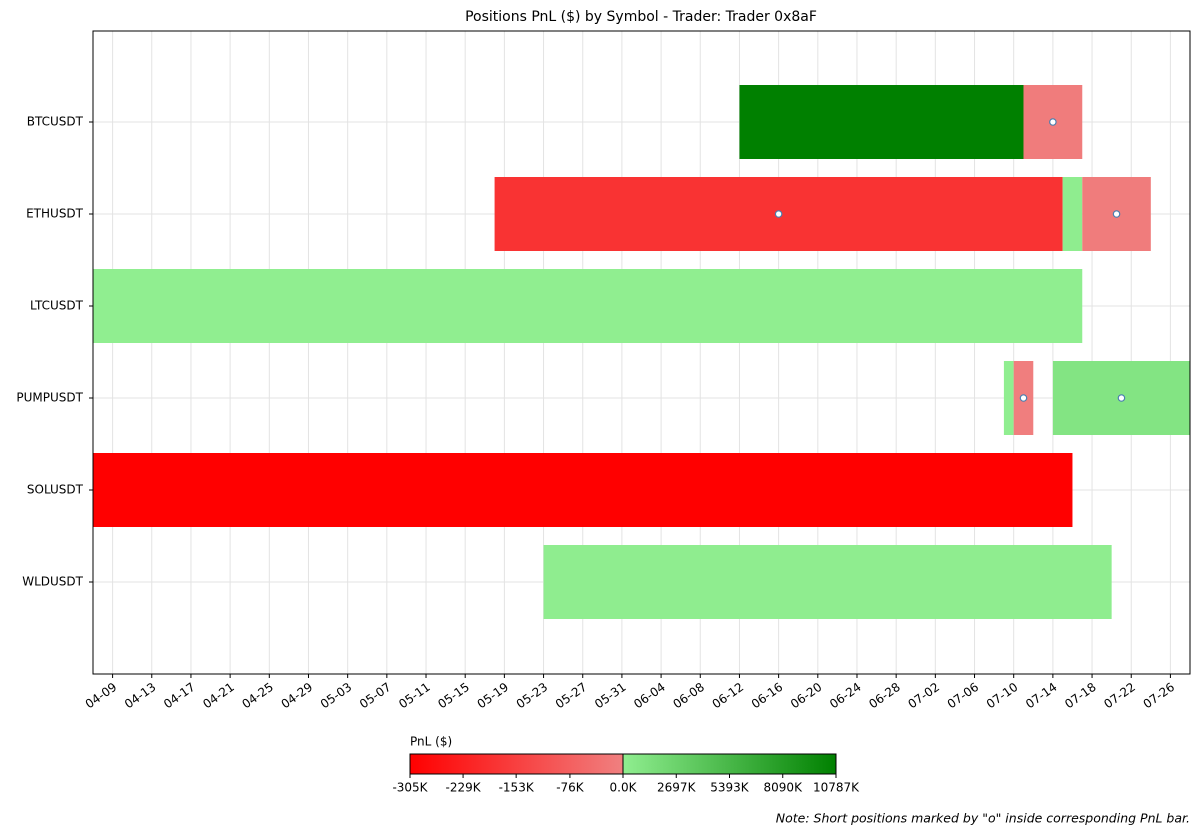  I want to click on x-tick-label: 06-28, so click(884, 695).